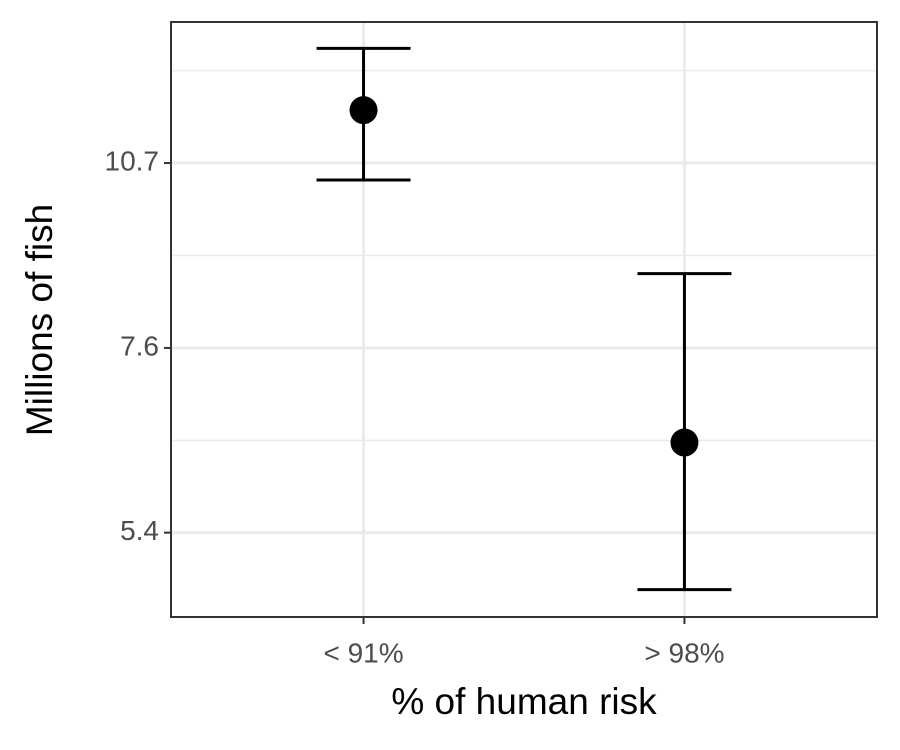 This screenshot has height=750, width=900. Describe the element at coordinates (139, 345) in the screenshot. I see `y-tick-label: 7.6` at that location.